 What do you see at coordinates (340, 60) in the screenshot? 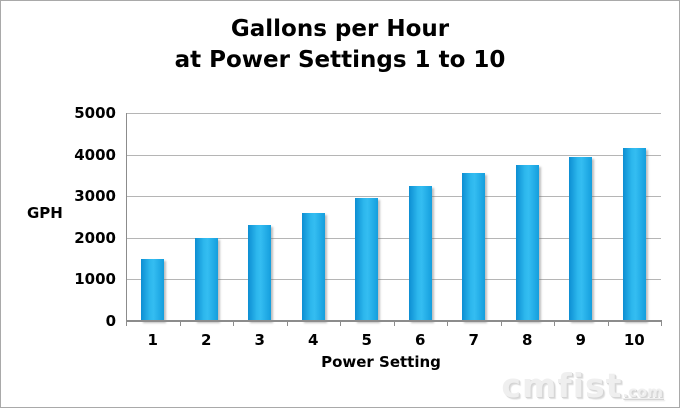
I see `chart-title-line2: at Power Settings 1 to 10` at bounding box center [340, 60].